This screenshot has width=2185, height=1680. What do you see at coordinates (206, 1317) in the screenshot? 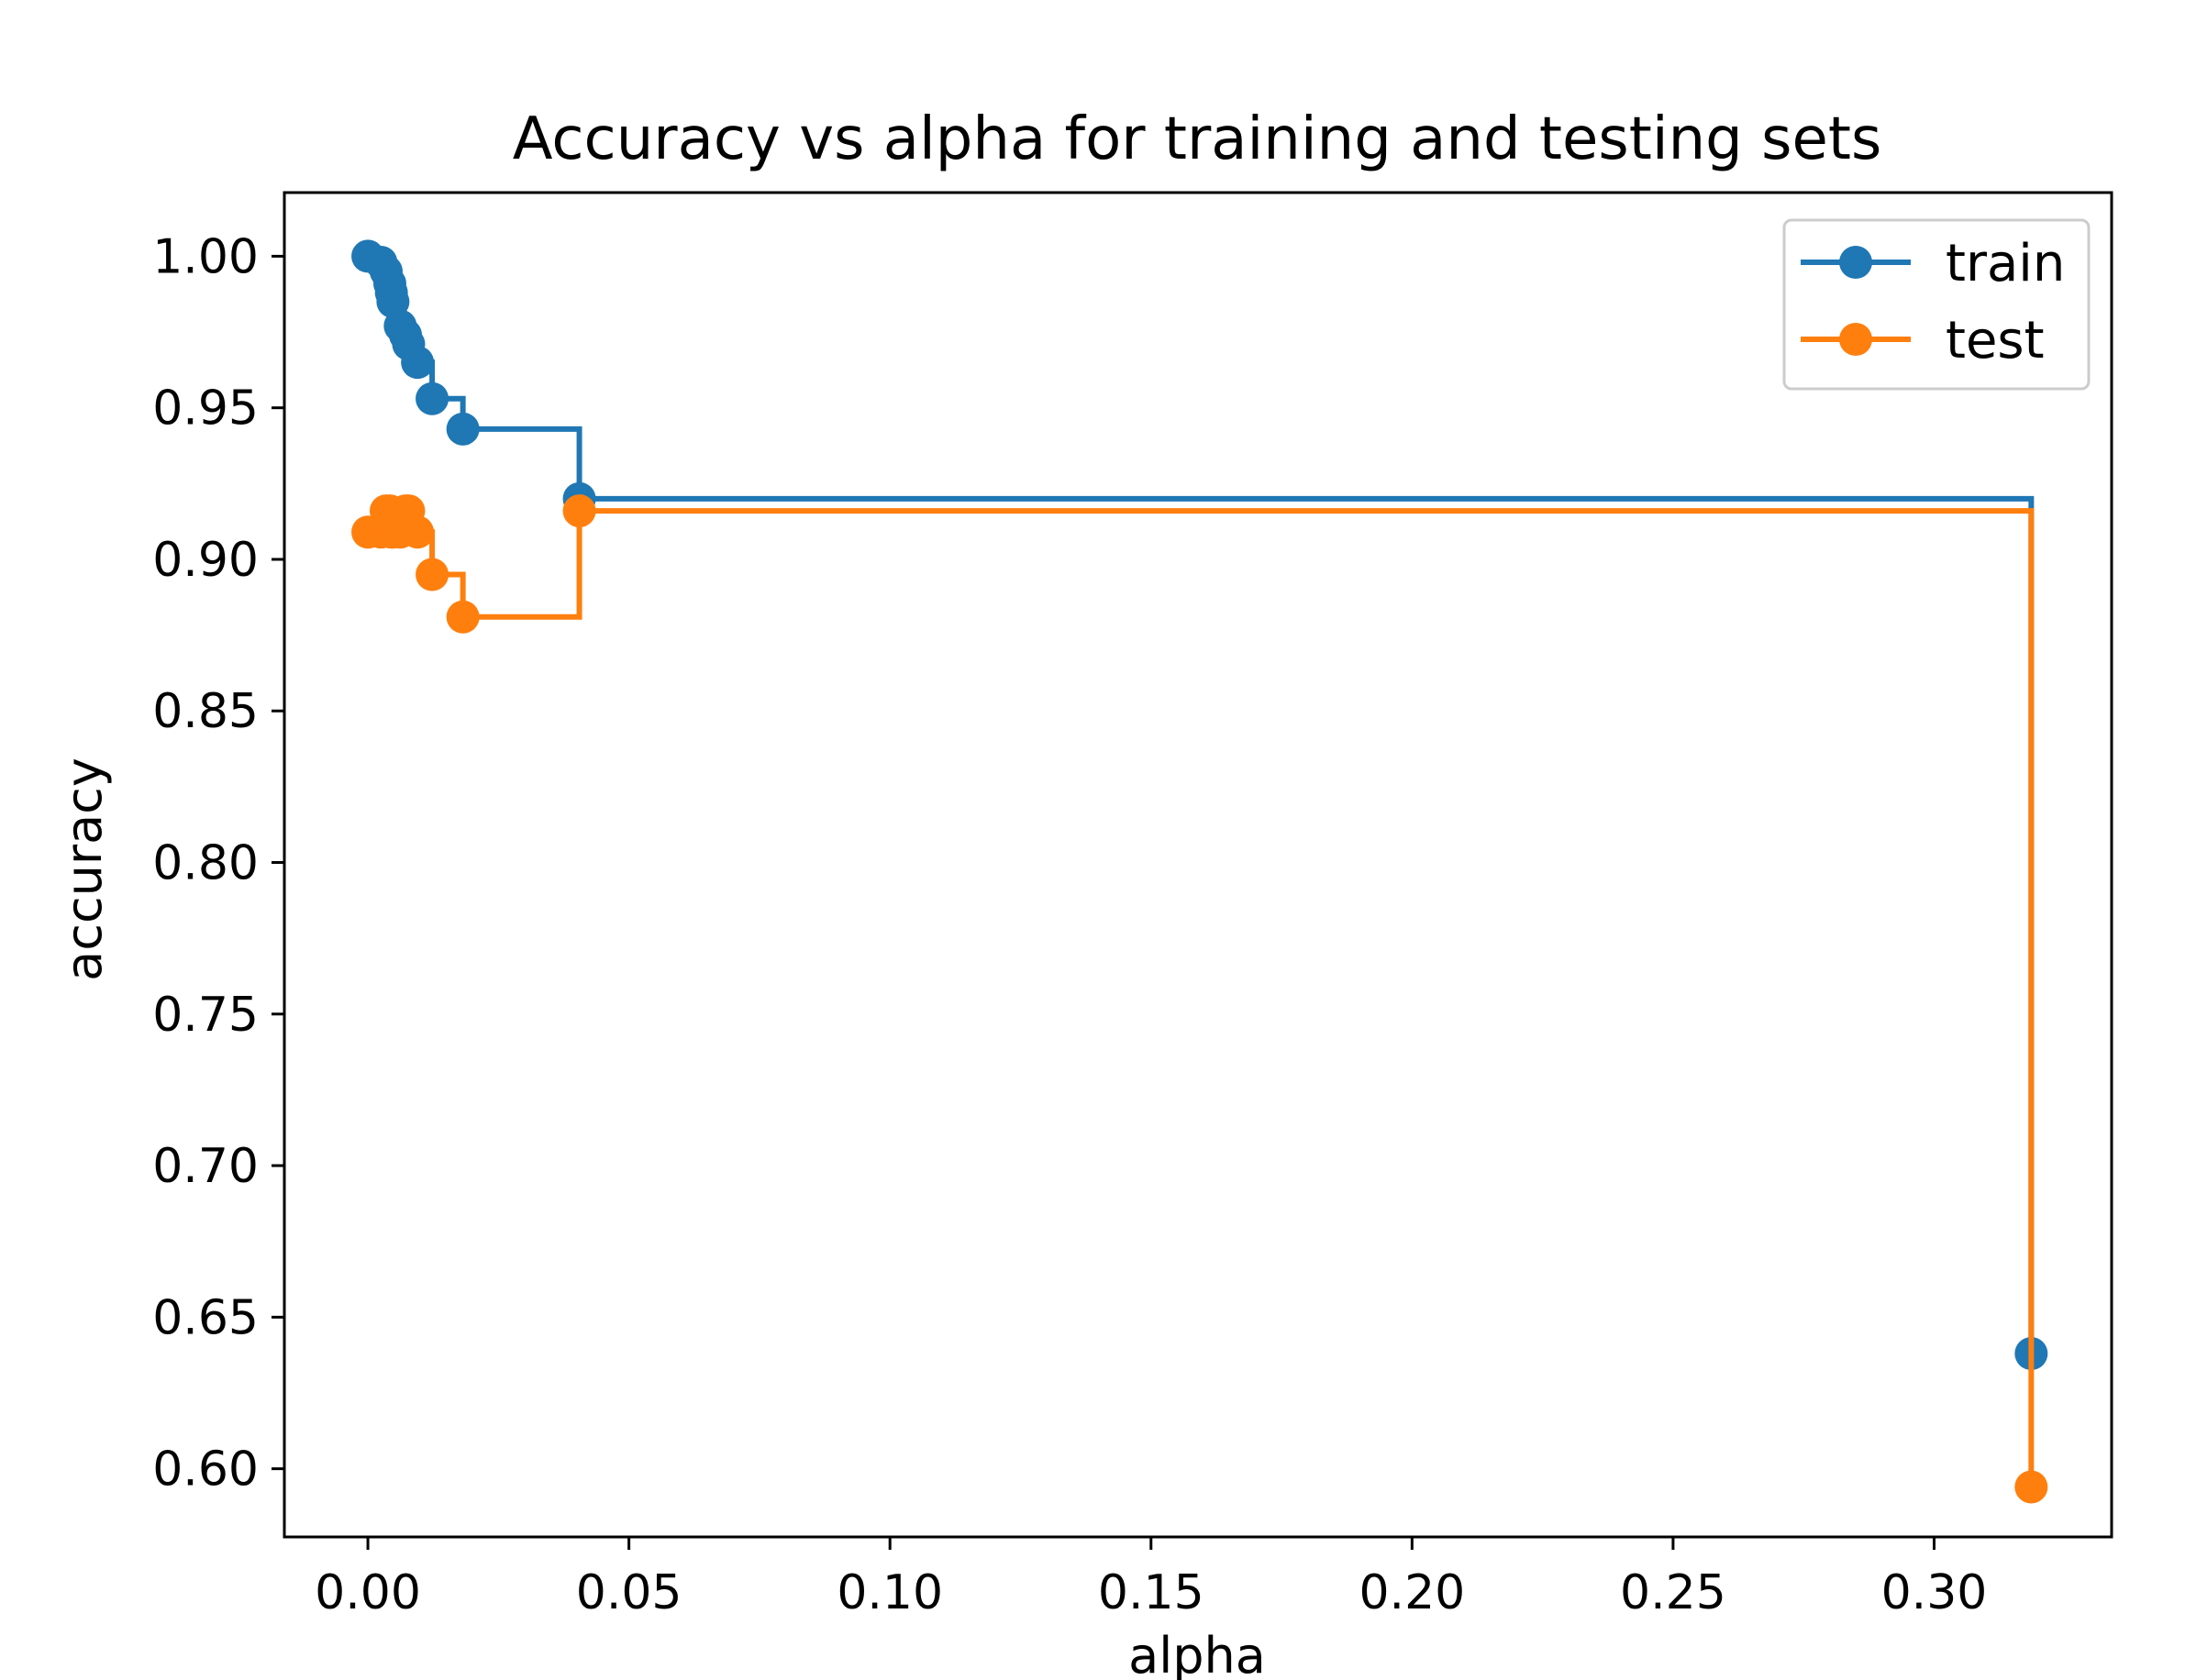
I see `y-tick-label: 0.65` at bounding box center [206, 1317].